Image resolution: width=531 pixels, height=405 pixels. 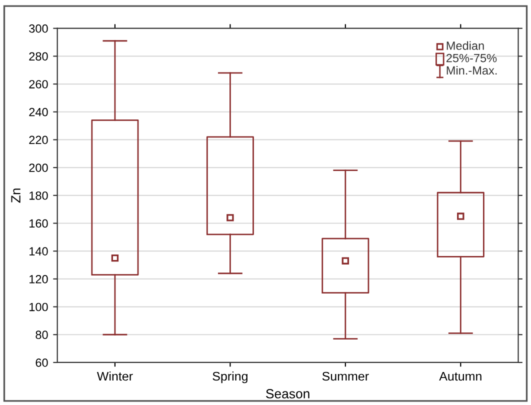 I want to click on y-tick-label: 260, so click(x=38, y=84).